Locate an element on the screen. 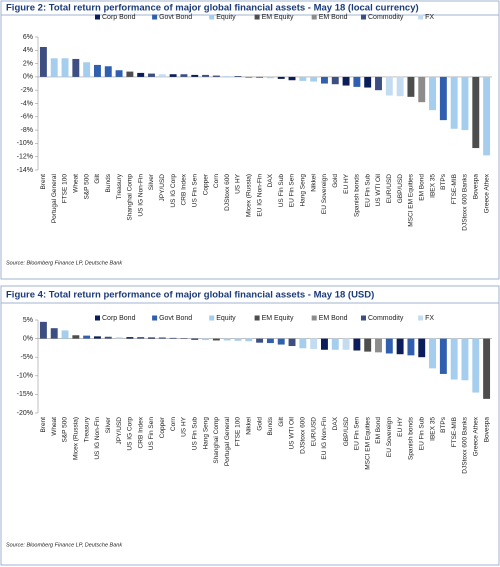 Image resolution: width=500 pixels, height=567 pixels. x-tick-label: Treasury is located at coordinates (86, 429).